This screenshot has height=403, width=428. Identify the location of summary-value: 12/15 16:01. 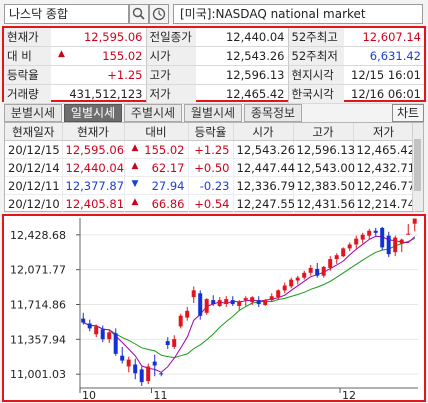
(384, 75).